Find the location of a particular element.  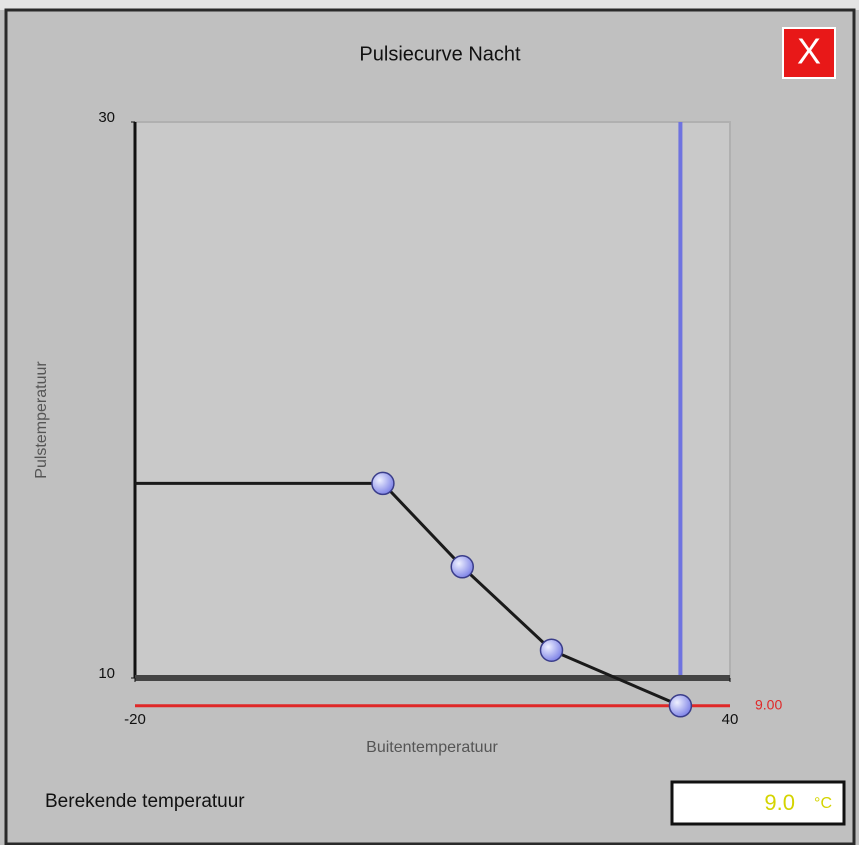

chart-title: Pulsiecurve Nacht is located at coordinates (440, 54).